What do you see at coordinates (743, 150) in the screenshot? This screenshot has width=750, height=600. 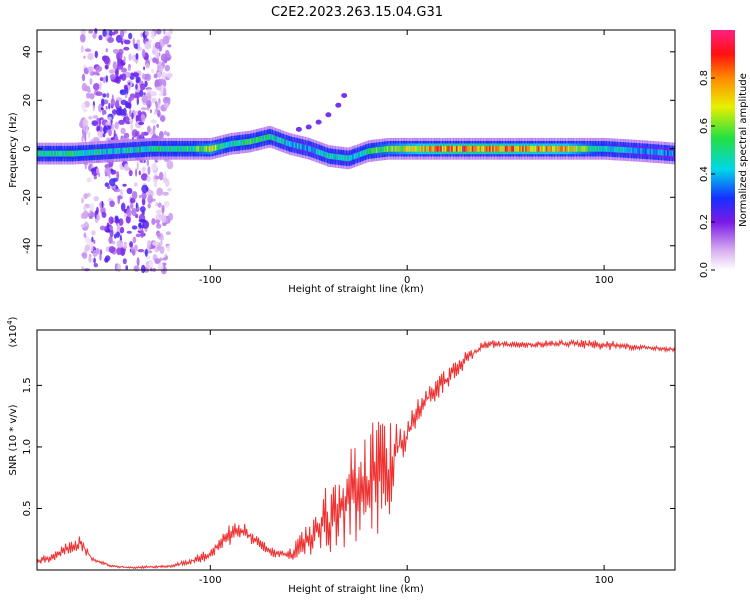 I see `colorbar-label: Normalized spectral amplitude` at bounding box center [743, 150].